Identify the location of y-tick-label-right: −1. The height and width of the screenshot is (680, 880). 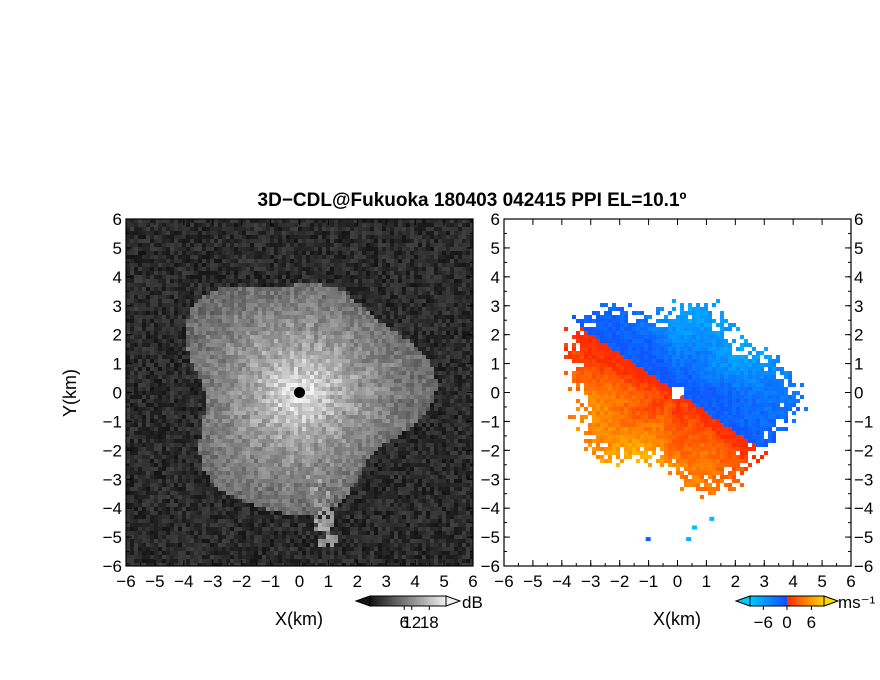
(863, 421).